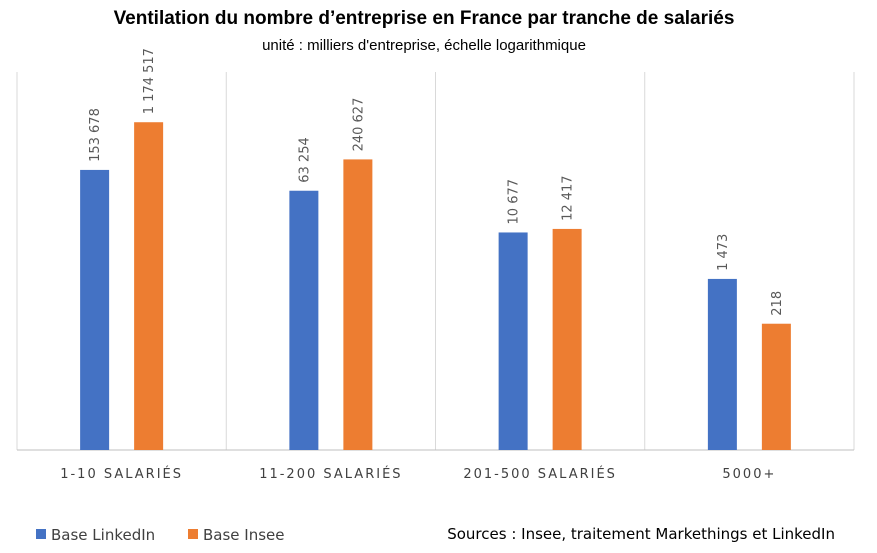 This screenshot has height=553, width=877. I want to click on data-label: 153 678, so click(95, 135).